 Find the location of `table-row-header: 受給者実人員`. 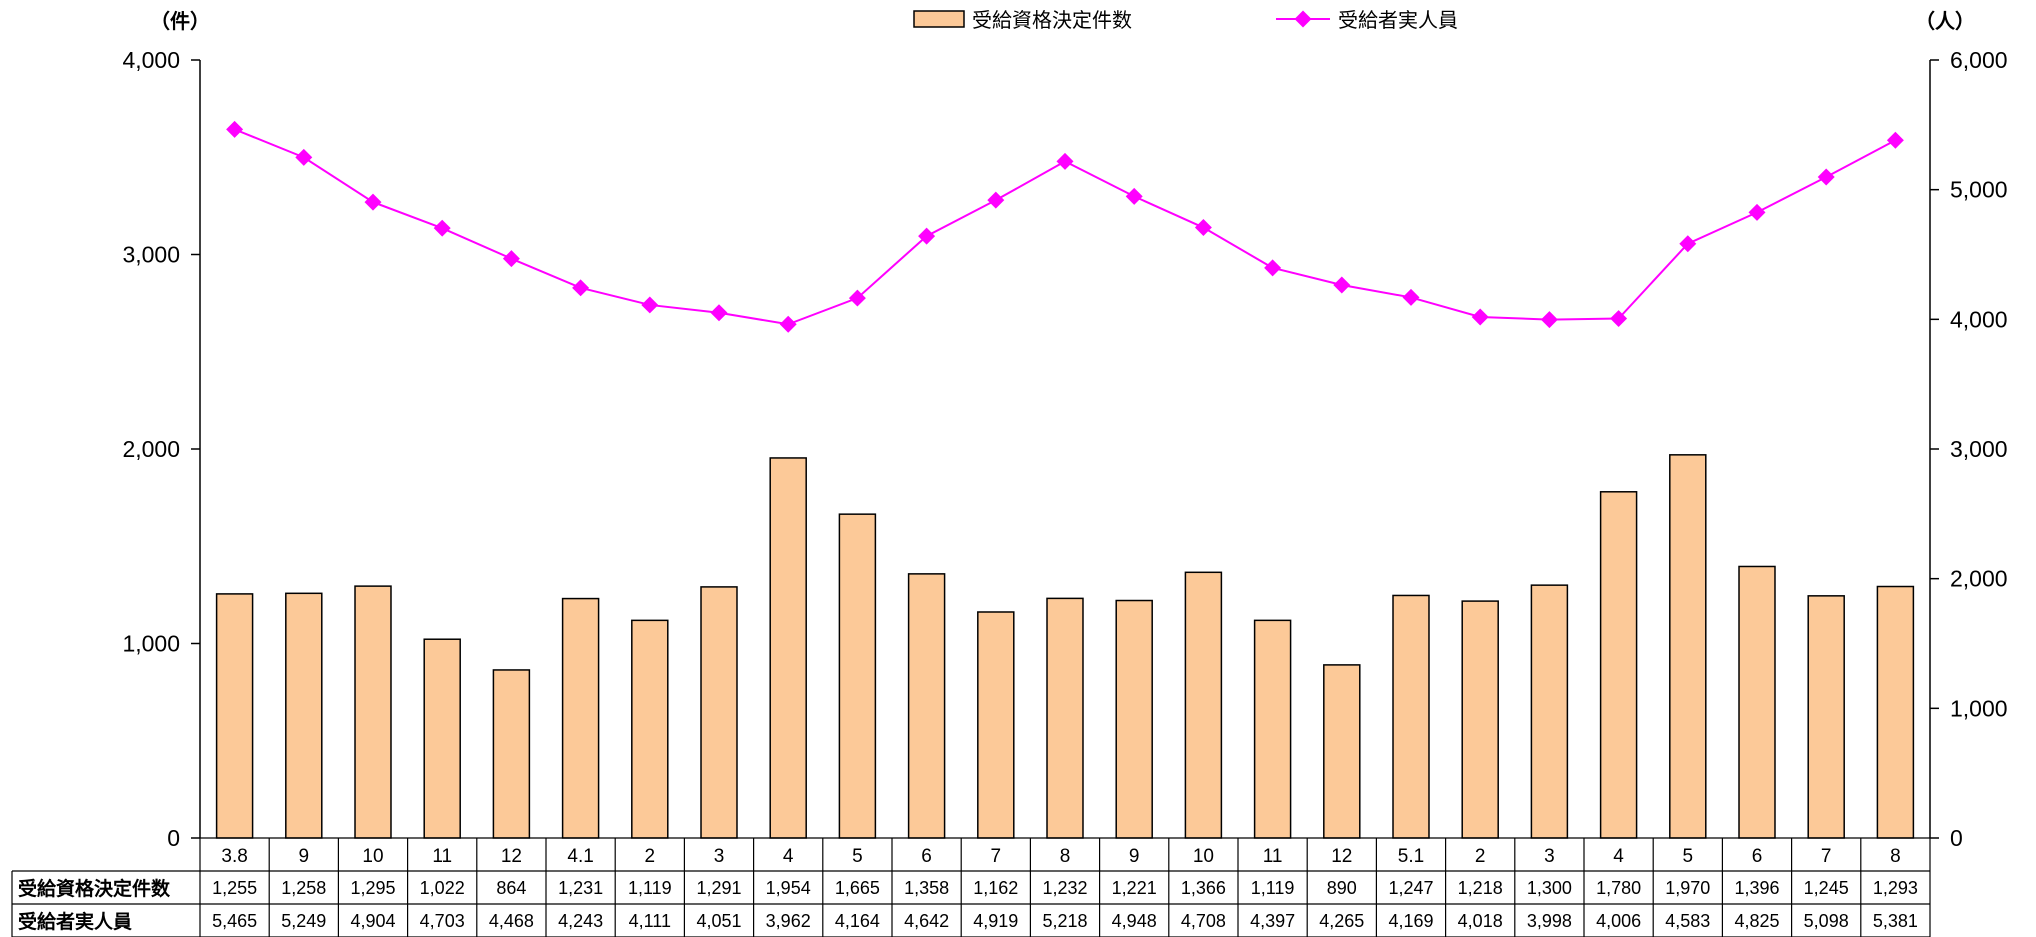

table-row-header: 受給者実人員 is located at coordinates (75, 921).